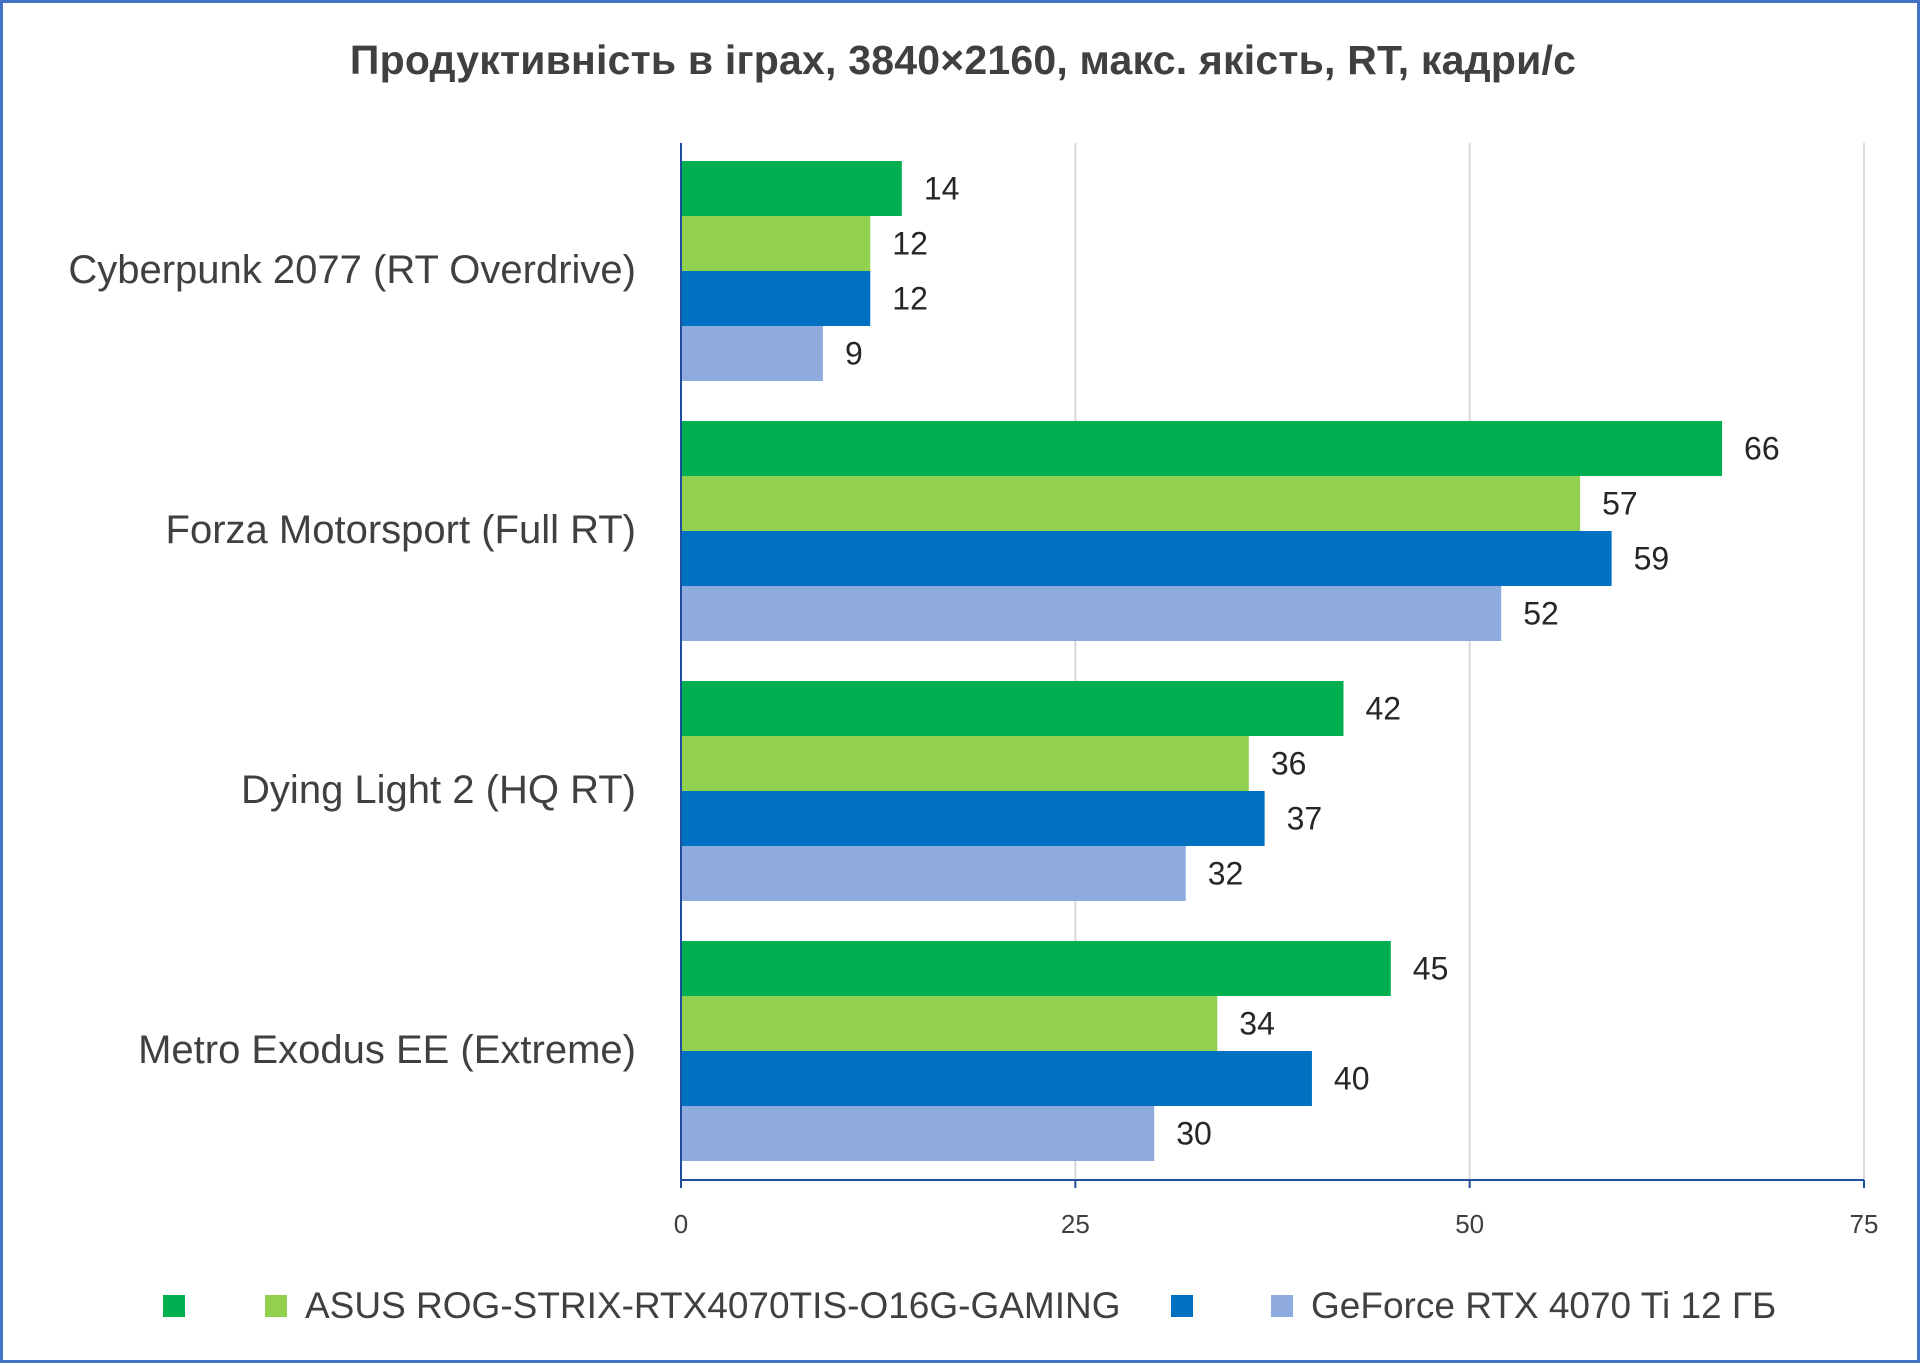  What do you see at coordinates (387, 1050) in the screenshot?
I see `category-label: Metro Exodus EE (Extreme)` at bounding box center [387, 1050].